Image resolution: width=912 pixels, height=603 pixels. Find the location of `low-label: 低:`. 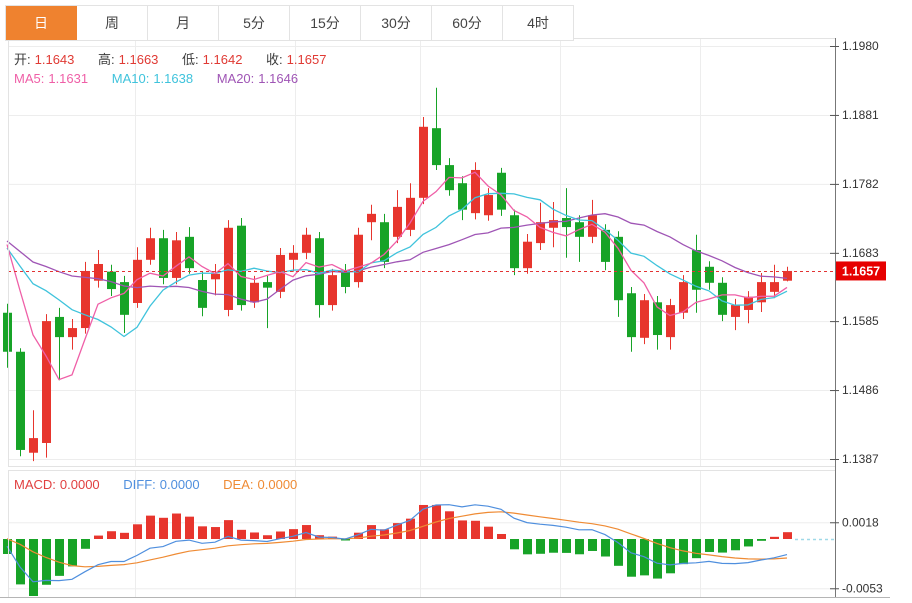

low-label: 低: is located at coordinates (190, 59).